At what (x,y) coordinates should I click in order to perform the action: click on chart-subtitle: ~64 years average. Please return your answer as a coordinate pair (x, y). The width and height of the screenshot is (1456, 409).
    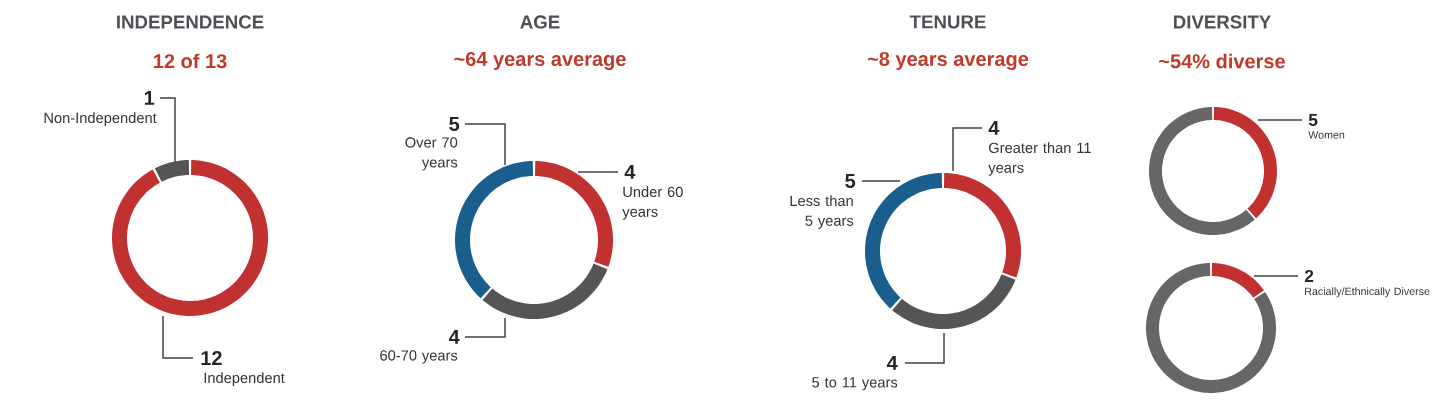
    Looking at the image, I should click on (540, 61).